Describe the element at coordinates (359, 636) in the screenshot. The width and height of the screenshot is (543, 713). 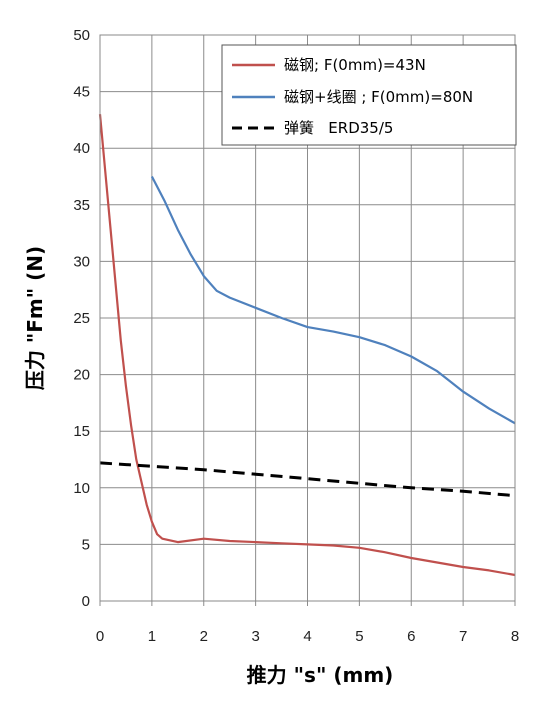
I see `x-tick-label: 5` at that location.